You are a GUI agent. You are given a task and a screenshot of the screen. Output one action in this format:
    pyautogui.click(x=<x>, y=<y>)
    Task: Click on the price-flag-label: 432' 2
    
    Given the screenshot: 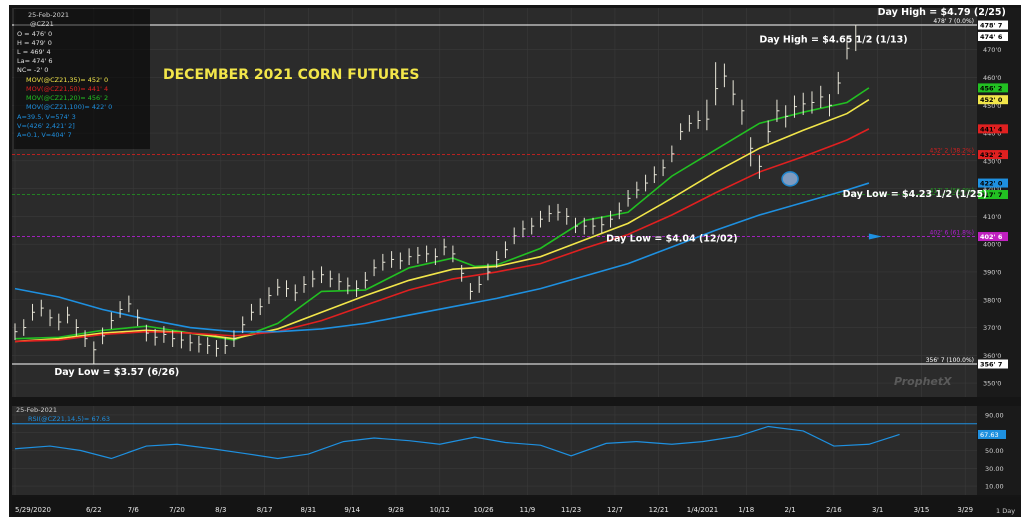 What is the action you would take?
    pyautogui.click(x=991, y=155)
    